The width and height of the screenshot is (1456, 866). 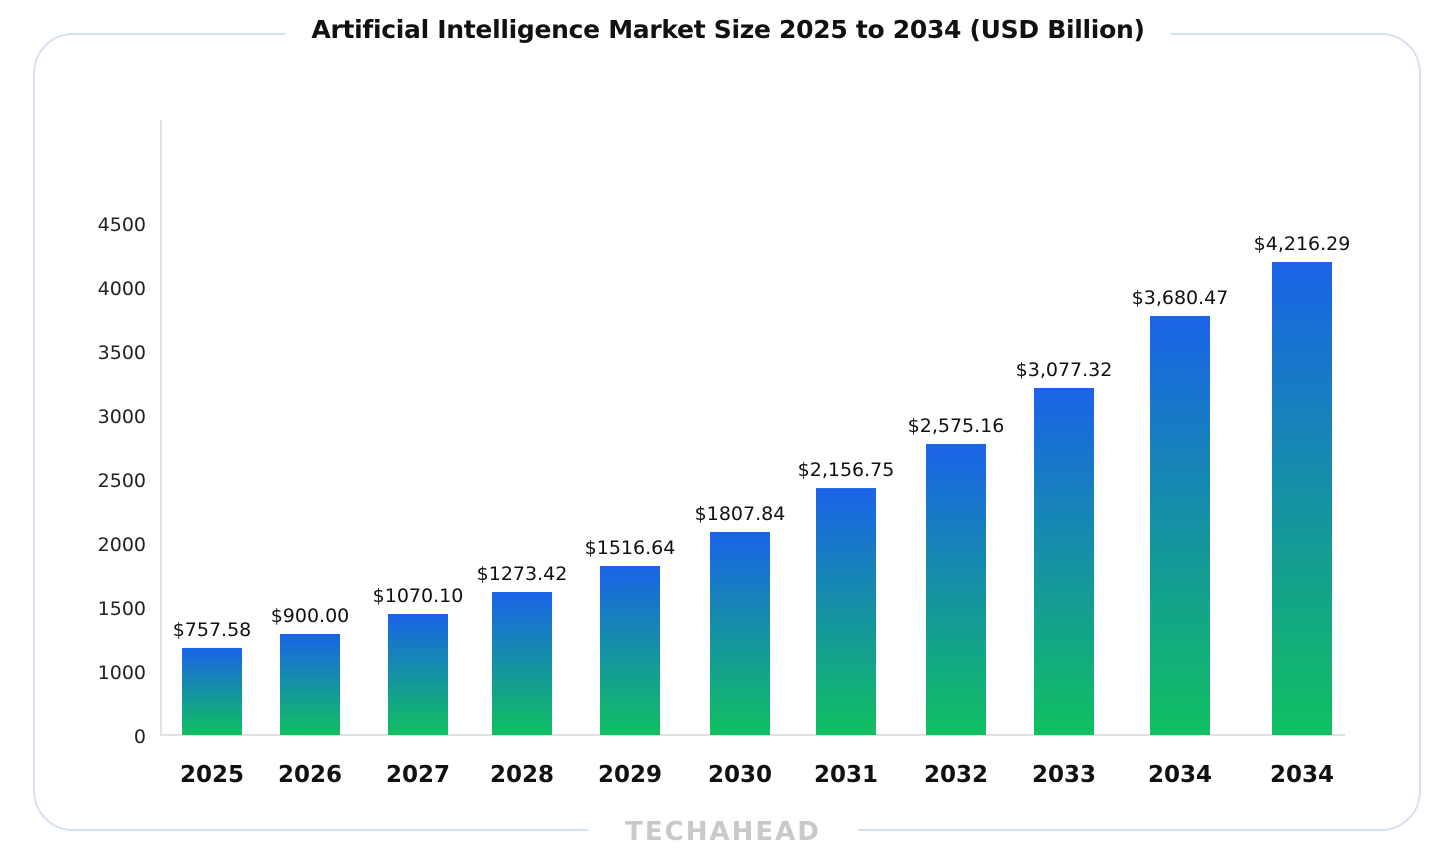 What do you see at coordinates (122, 481) in the screenshot?
I see `y-tick-label: 2500` at bounding box center [122, 481].